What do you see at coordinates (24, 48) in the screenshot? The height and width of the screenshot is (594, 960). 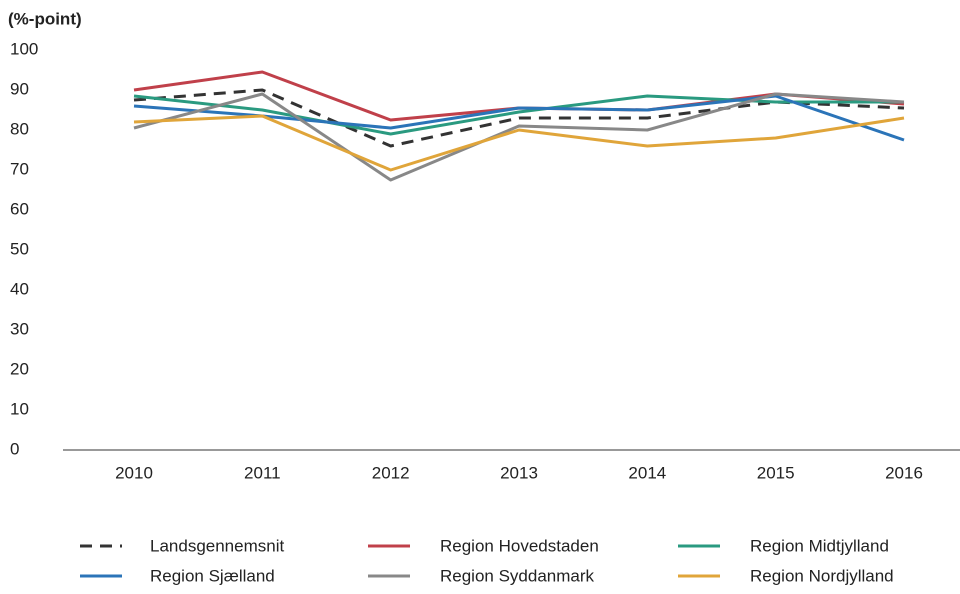 I see `y-tick-label: 100` at bounding box center [24, 48].